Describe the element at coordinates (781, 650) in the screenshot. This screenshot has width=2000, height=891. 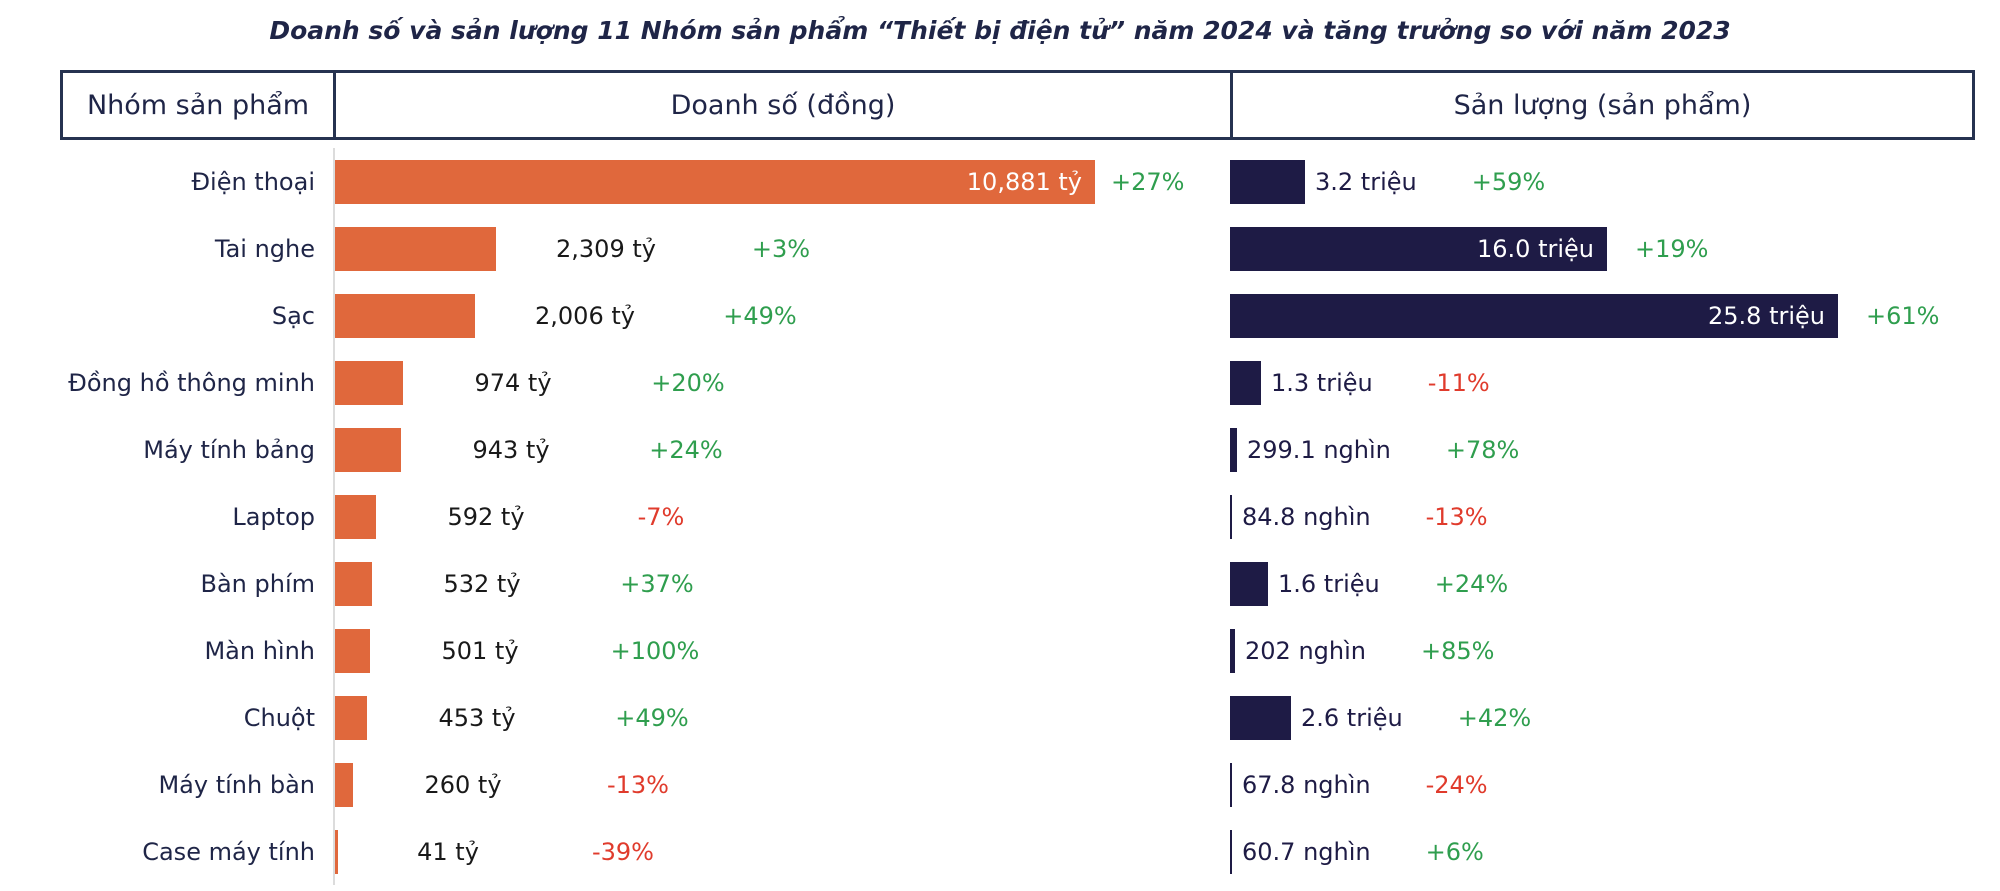
I see `revenue-panel: 501 tỷ +100%` at that location.